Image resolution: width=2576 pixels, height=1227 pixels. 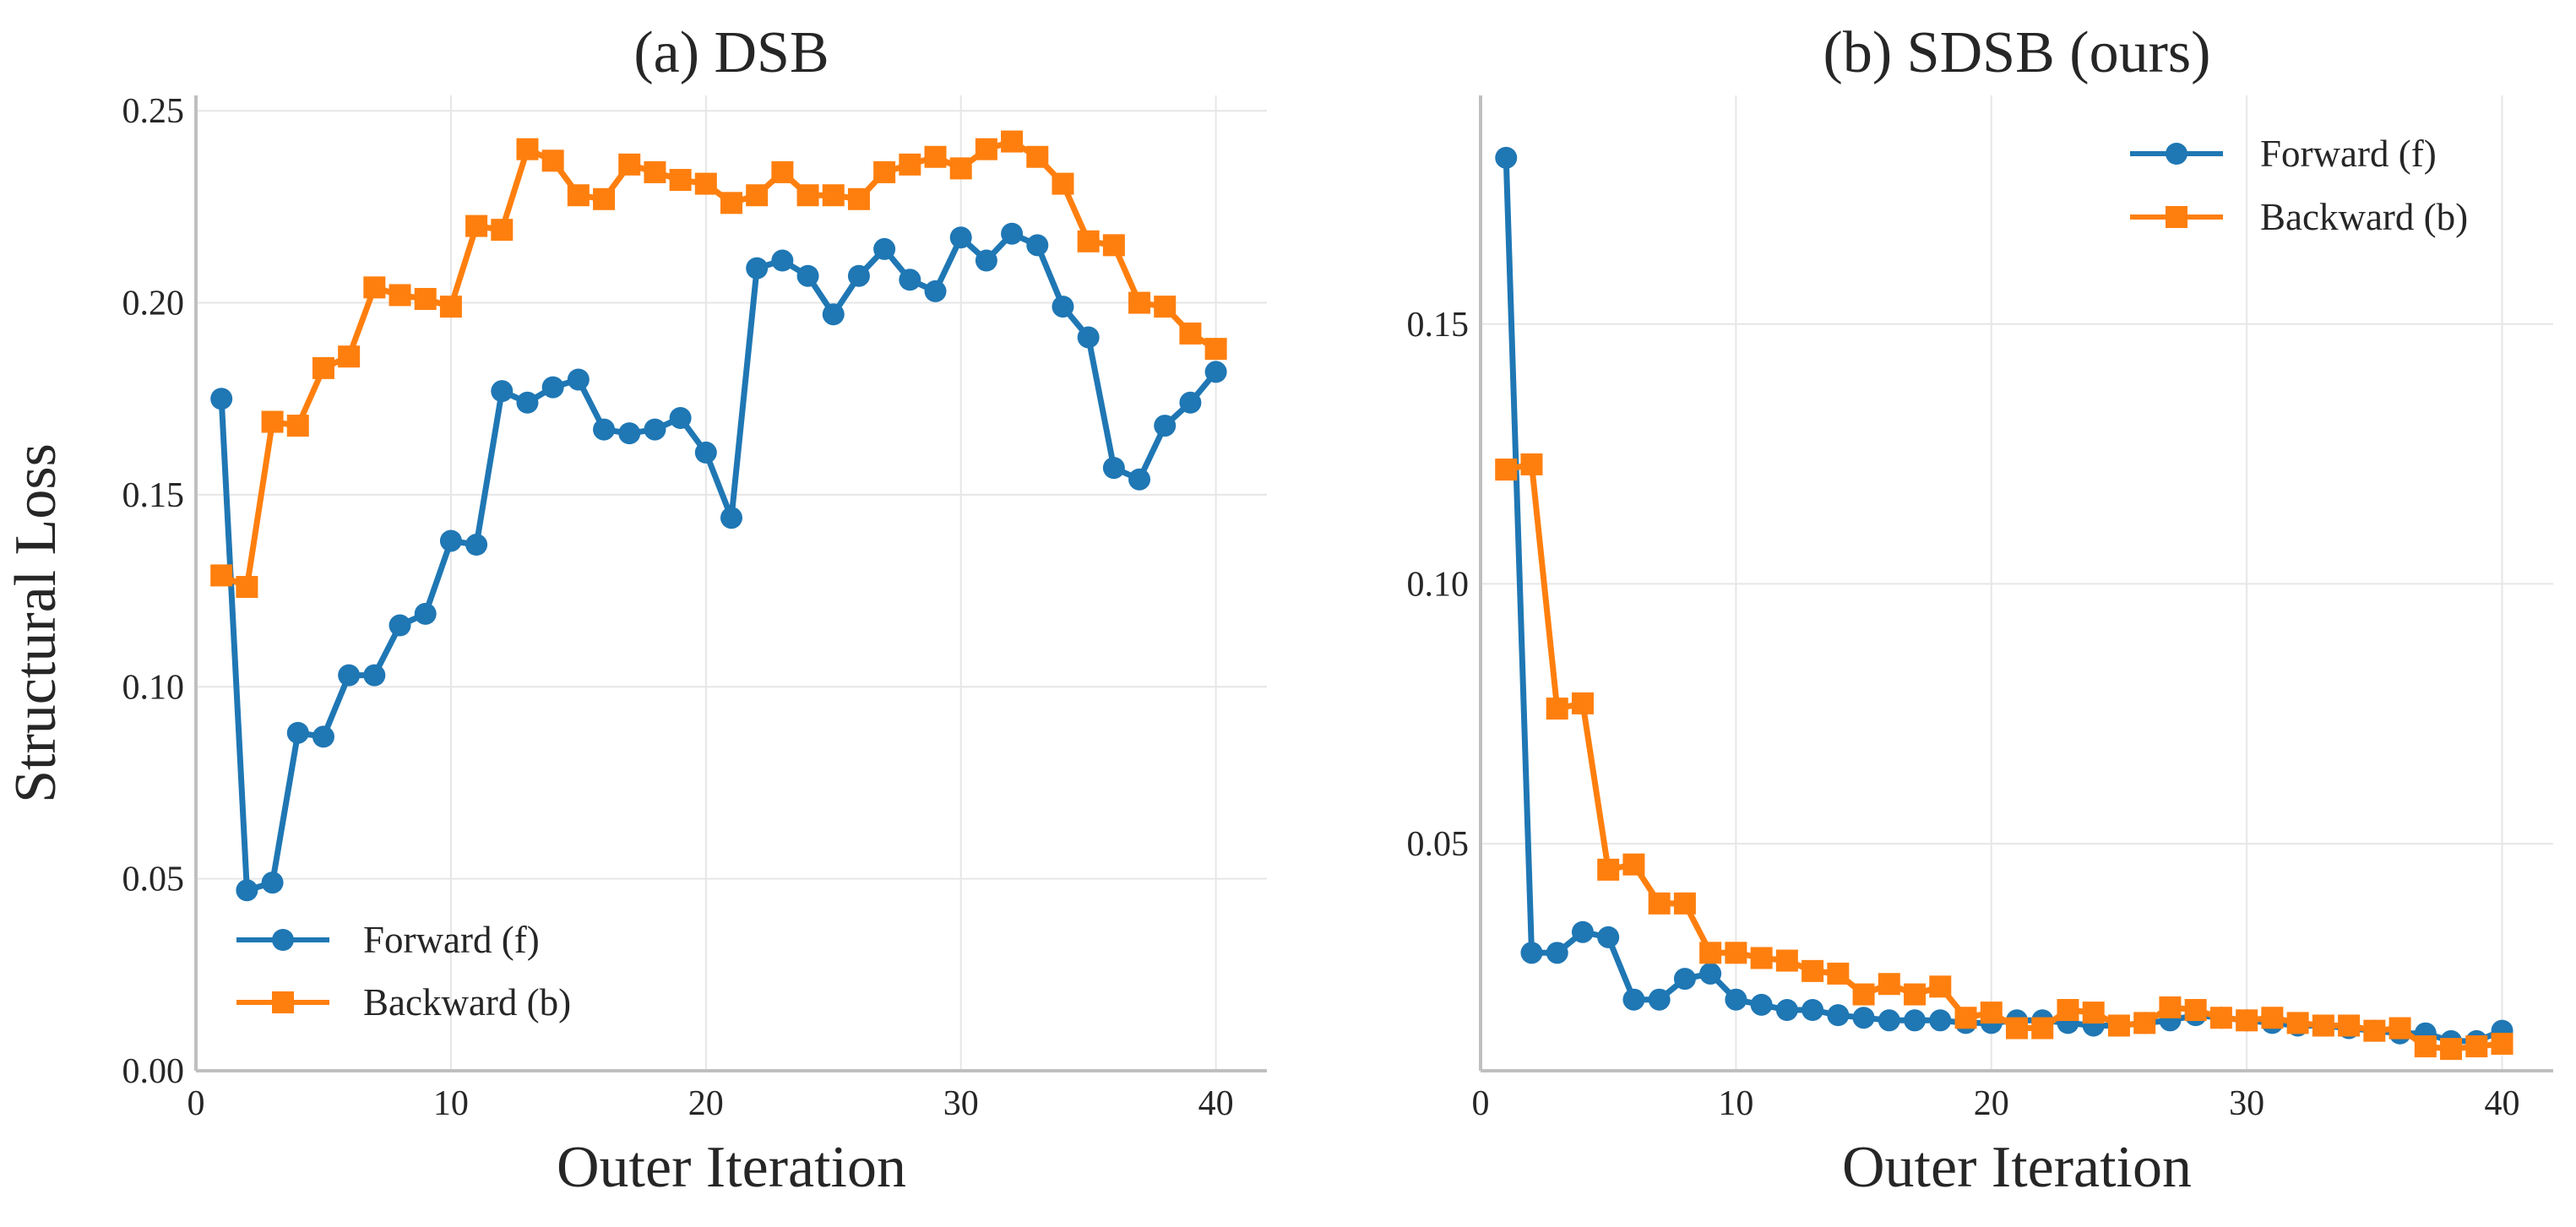 I want to click on y-tick-label: 0.15, so click(x=153, y=495).